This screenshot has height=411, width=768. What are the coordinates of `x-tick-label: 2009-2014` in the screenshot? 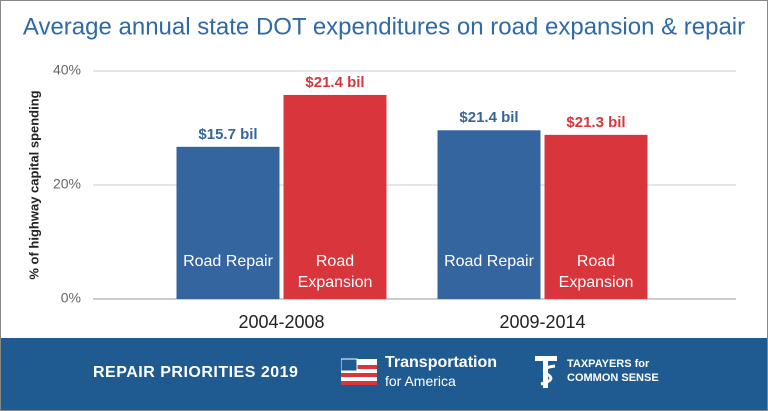 It's located at (542, 322).